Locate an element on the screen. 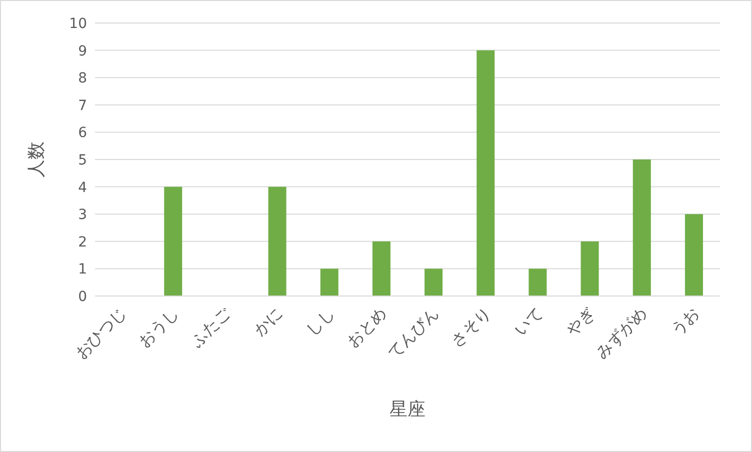  x-axis-title: 星座 is located at coordinates (408, 409).